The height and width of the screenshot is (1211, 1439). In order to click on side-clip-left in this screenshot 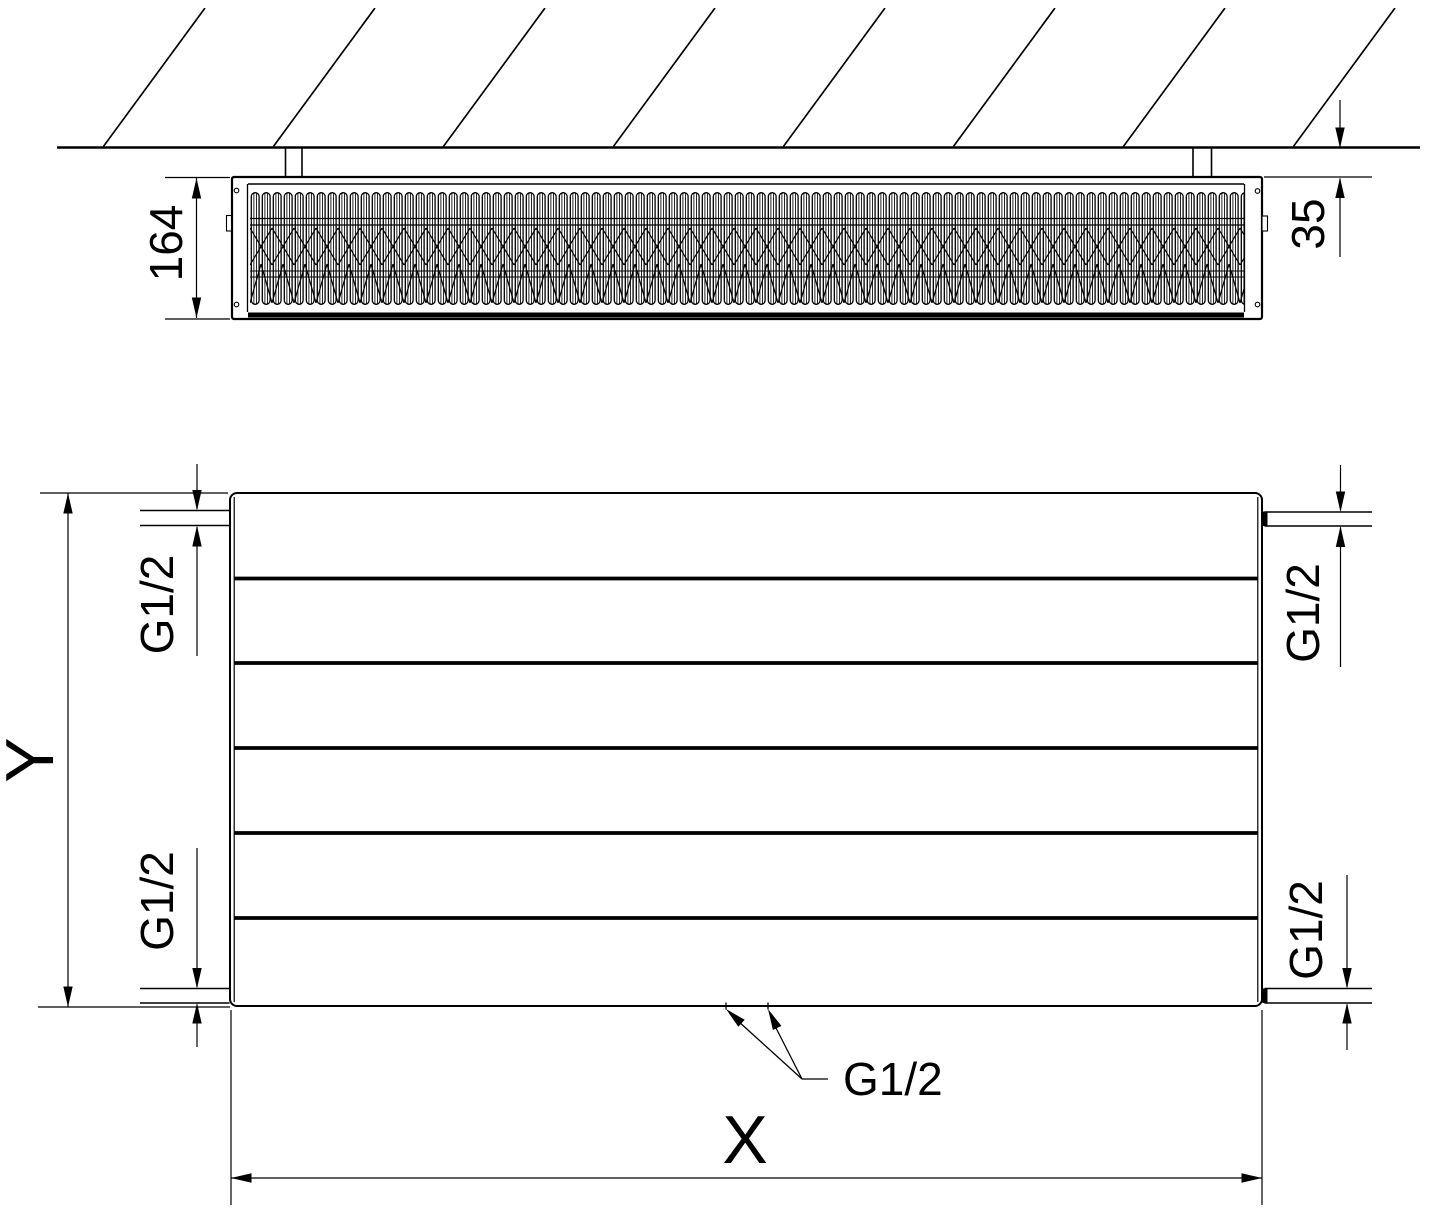, I will do `click(229, 223)`.